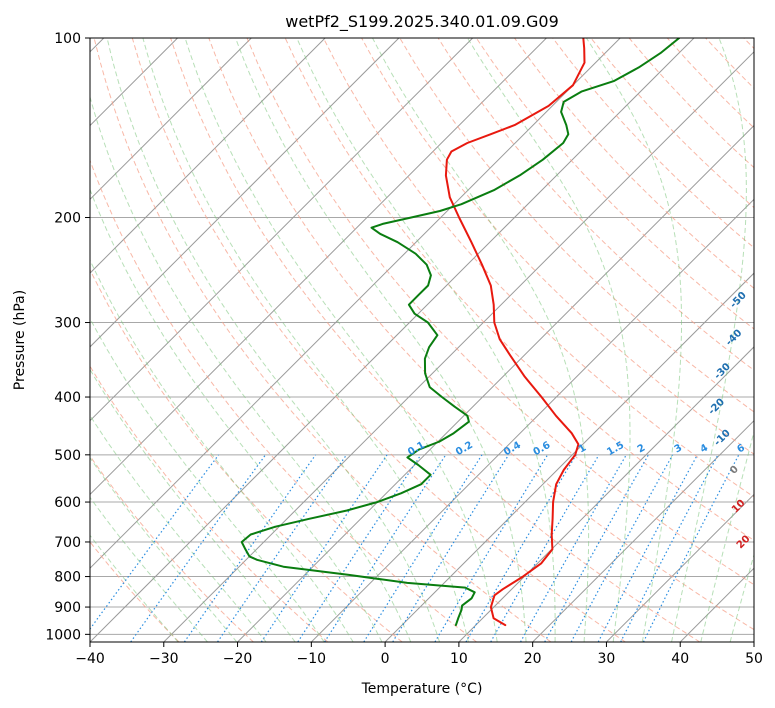  What do you see at coordinates (385, 659) in the screenshot?
I see `x-tick-label: 0` at bounding box center [385, 659].